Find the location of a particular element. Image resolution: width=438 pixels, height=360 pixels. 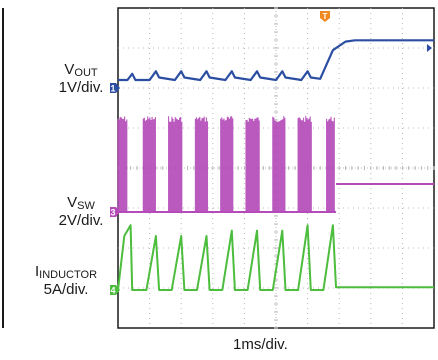

vsw-label: VSW 2V/div. is located at coordinates (81, 211).